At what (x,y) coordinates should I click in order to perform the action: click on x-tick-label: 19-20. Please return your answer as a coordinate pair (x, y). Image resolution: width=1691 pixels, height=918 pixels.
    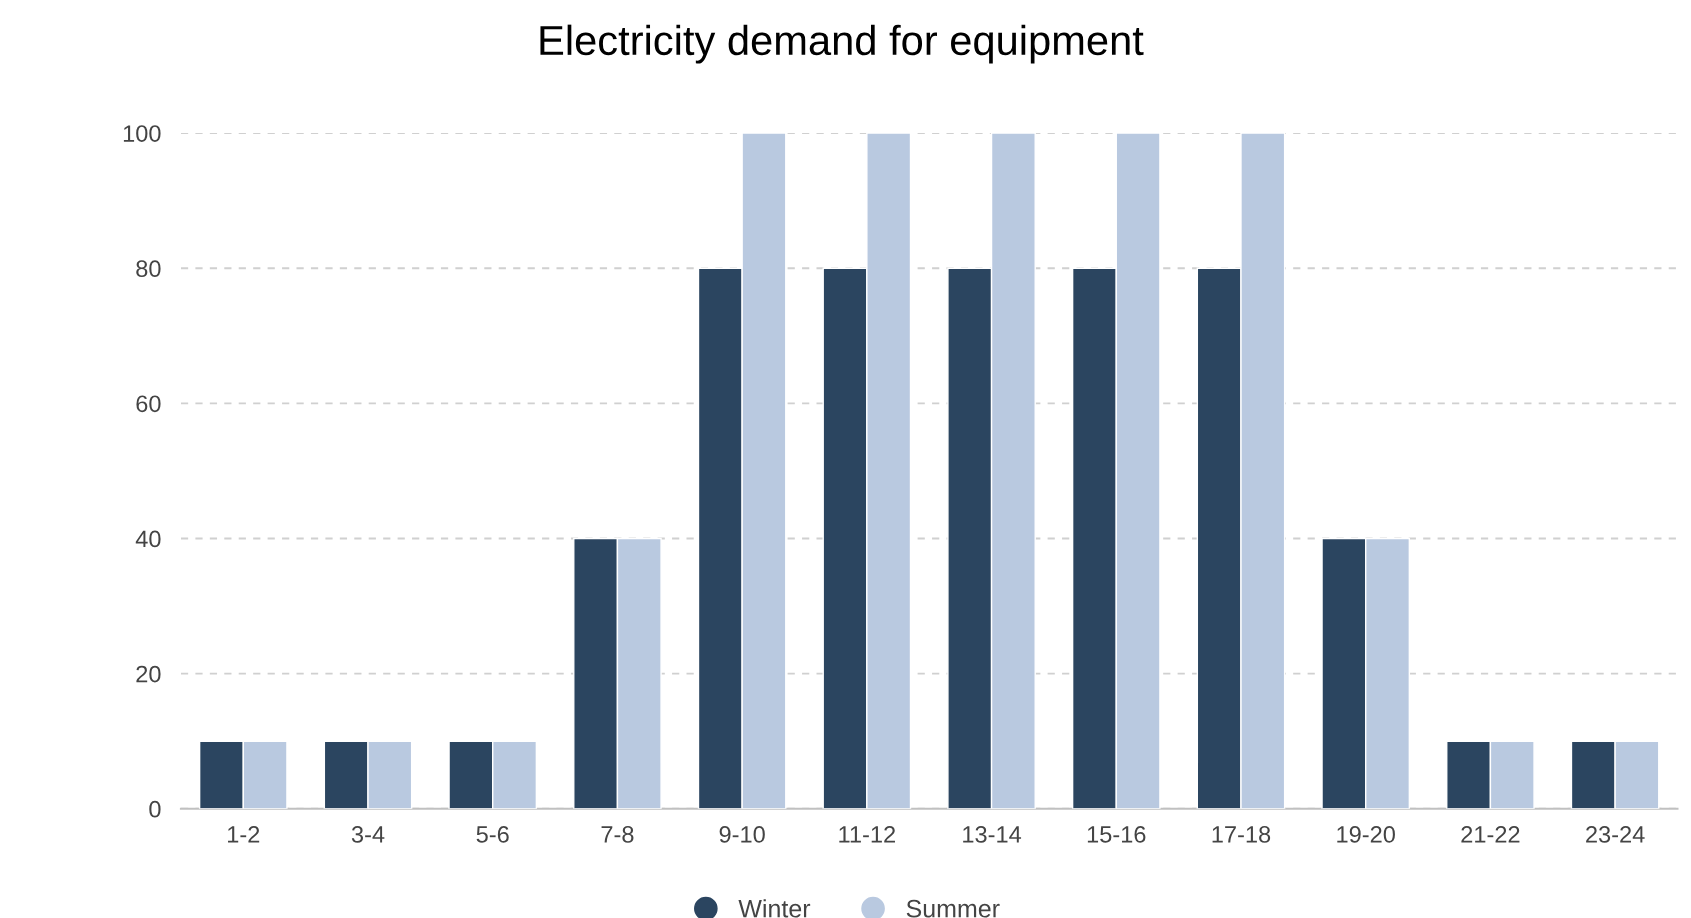
    Looking at the image, I should click on (1366, 834).